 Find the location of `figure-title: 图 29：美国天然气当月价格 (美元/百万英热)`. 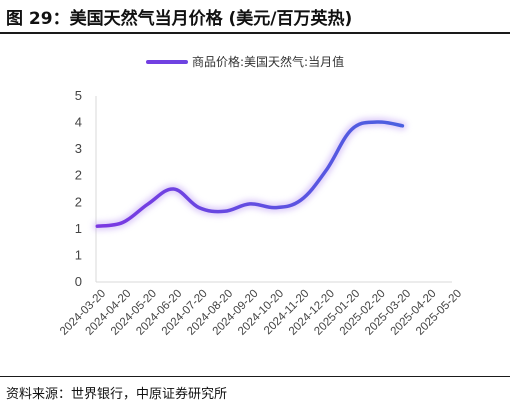

figure-title: 图 29：美国天然气当月价格 (美元/百万英热) is located at coordinates (179, 19).